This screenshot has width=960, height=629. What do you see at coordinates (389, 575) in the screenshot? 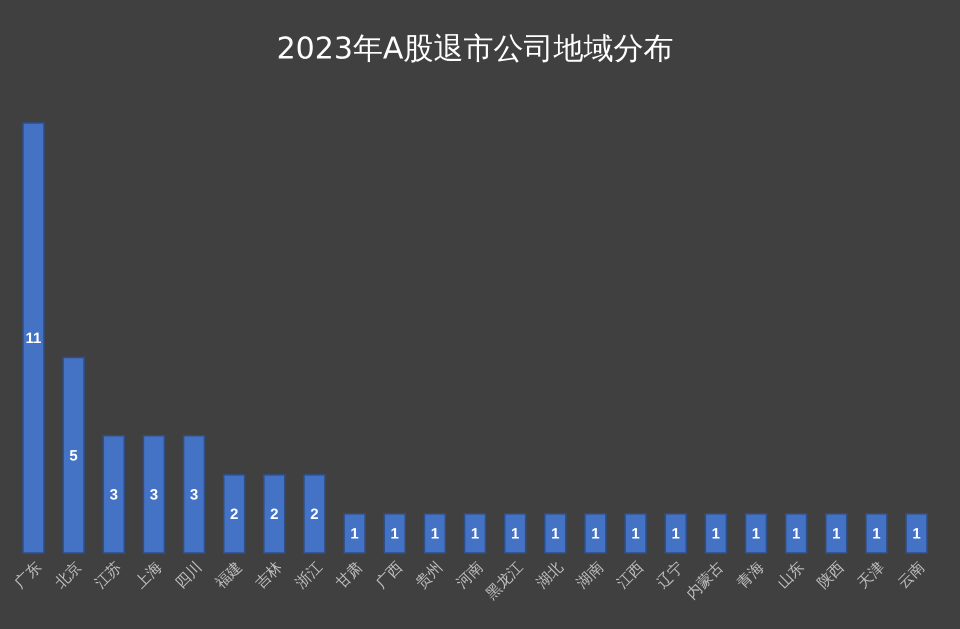
I see `x-tick-label: 广西` at bounding box center [389, 575].